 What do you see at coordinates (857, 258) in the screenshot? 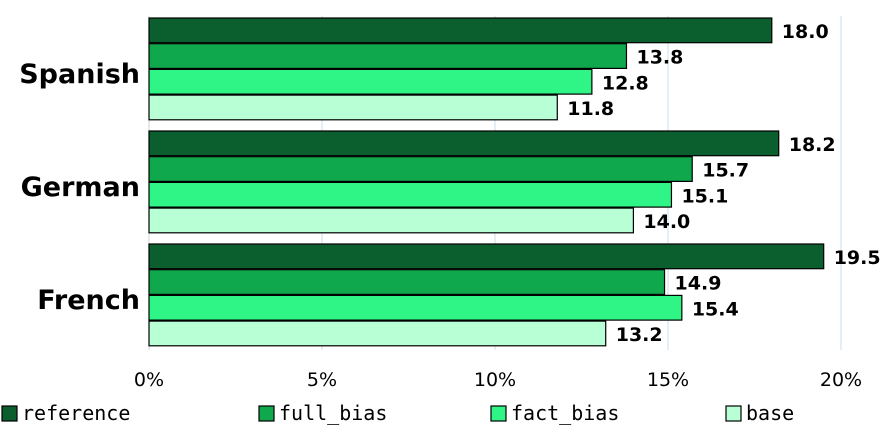
I see `value-label-french-reference: 19.5` at bounding box center [857, 258].